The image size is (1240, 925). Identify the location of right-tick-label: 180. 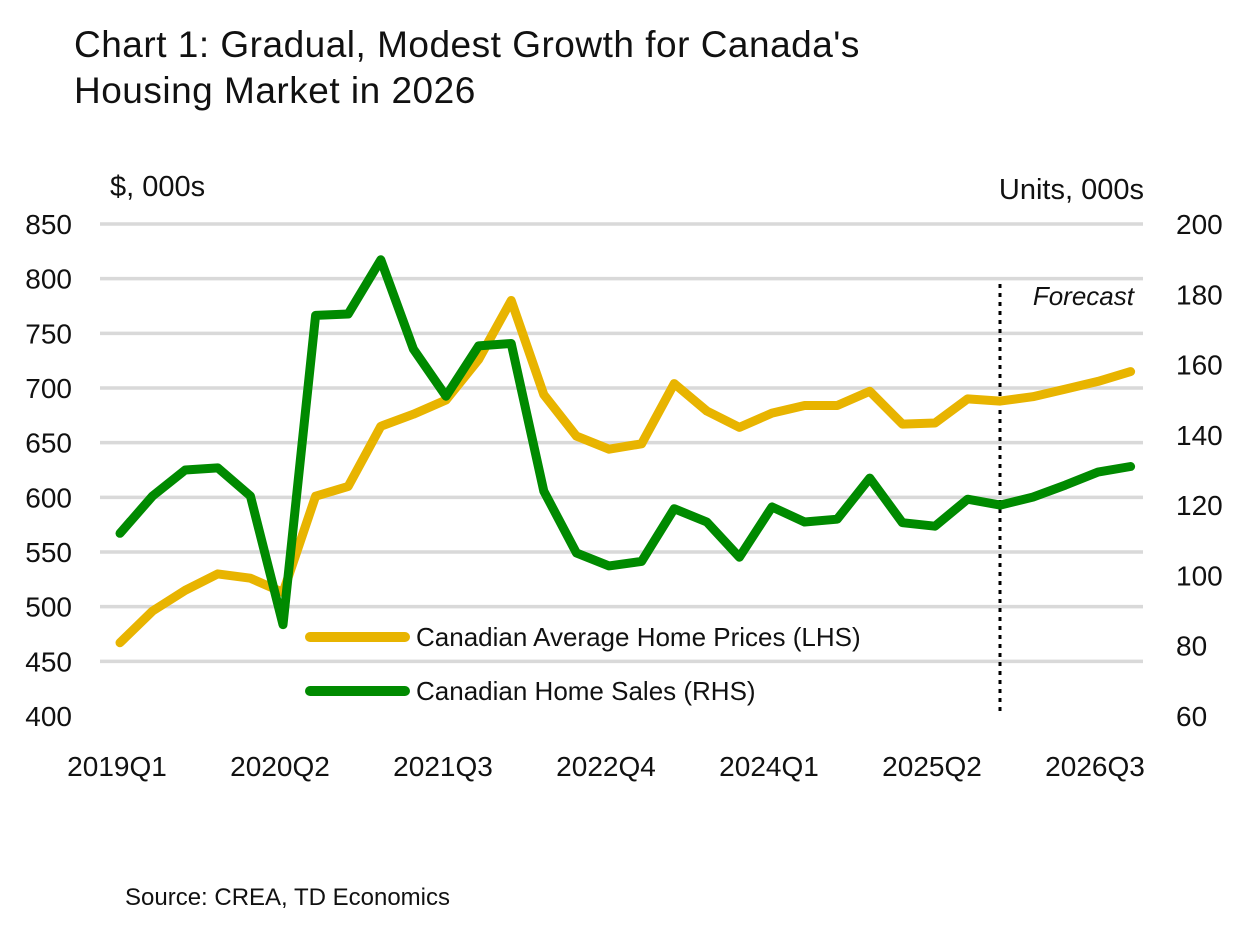
(1199, 294).